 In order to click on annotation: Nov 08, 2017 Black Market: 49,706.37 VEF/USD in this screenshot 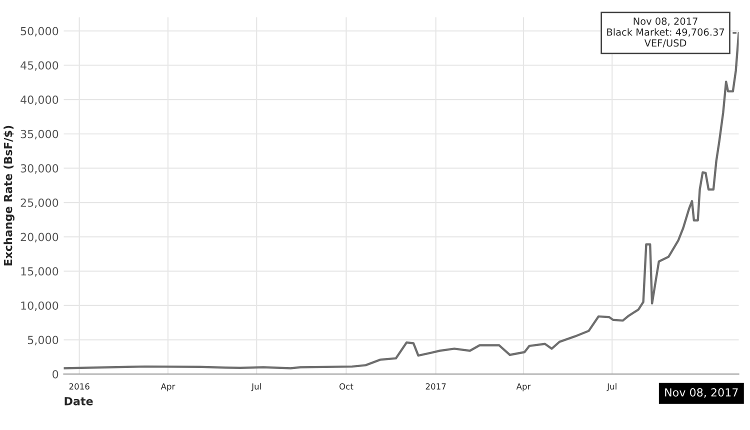, I will do `click(665, 33)`.